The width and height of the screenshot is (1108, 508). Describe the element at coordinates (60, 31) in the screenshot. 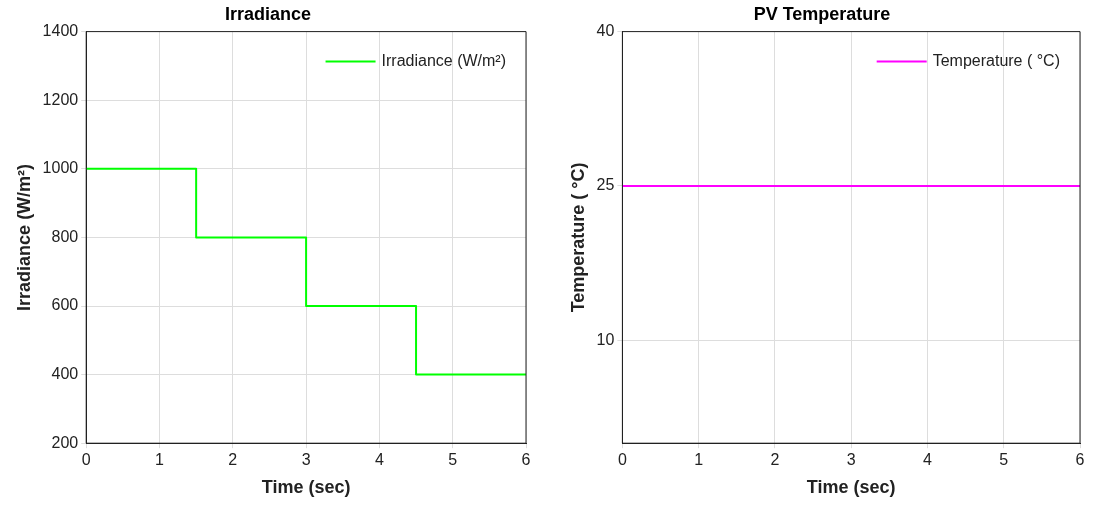

I see `y-tick-label: 1400` at that location.